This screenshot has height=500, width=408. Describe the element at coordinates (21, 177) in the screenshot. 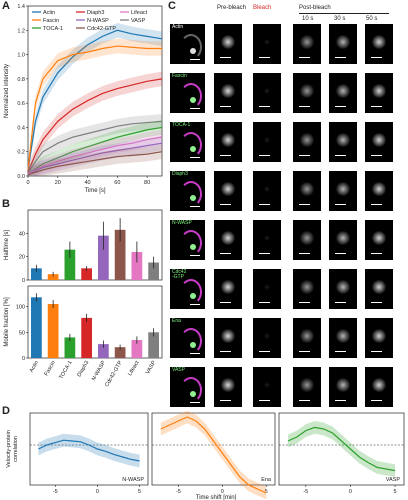

I see `y-tick-label: 0.0` at that location.